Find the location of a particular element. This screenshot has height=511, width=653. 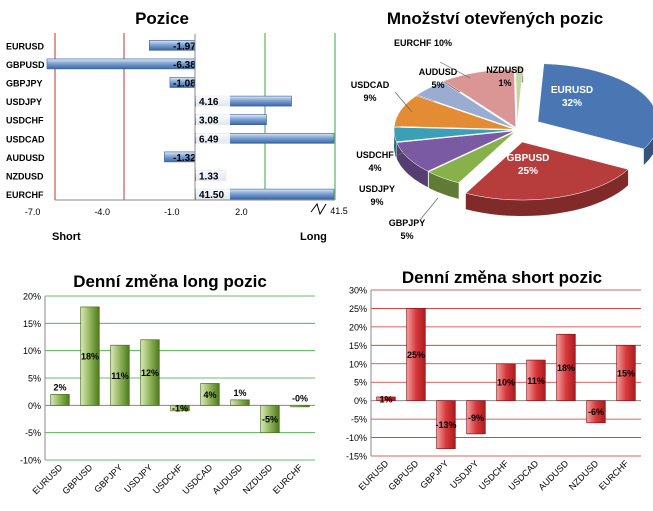

daily-long-xtick-audusd: AUDUSD is located at coordinates (227, 479).